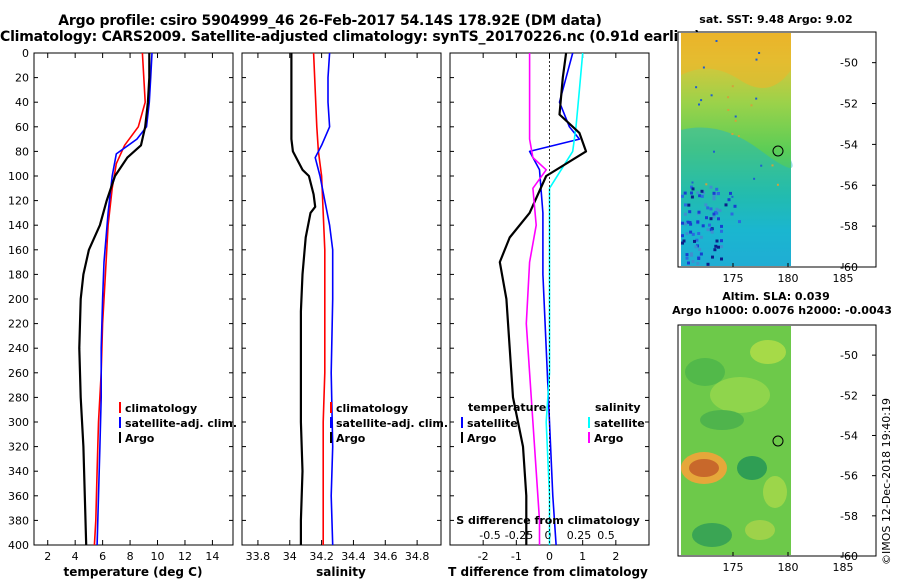  I want to click on depth-tick-label: 80, so click(22, 151).